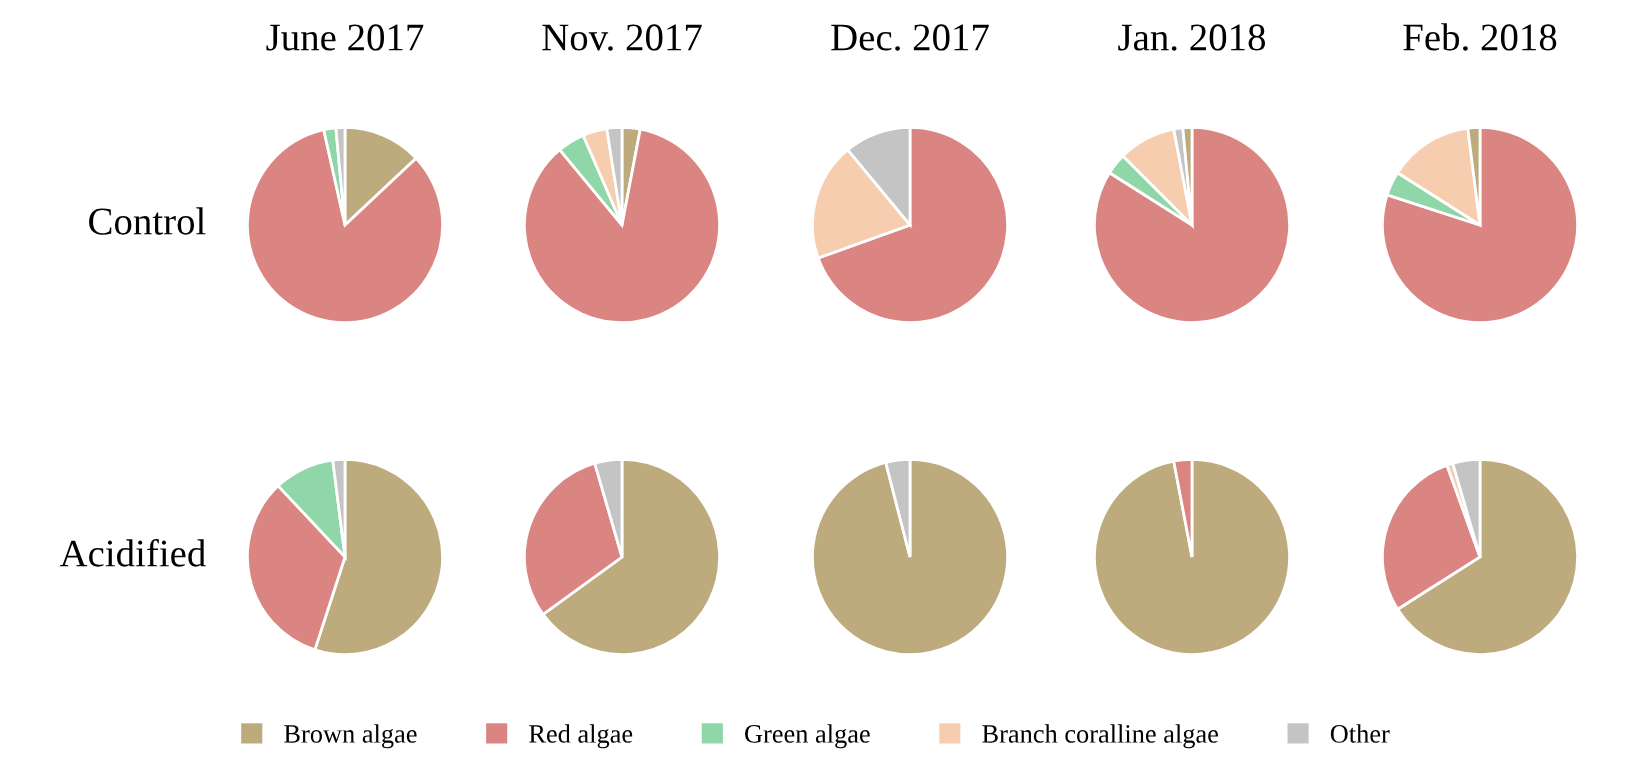  What do you see at coordinates (345, 37) in the screenshot?
I see `chart-title: June 2017` at bounding box center [345, 37].